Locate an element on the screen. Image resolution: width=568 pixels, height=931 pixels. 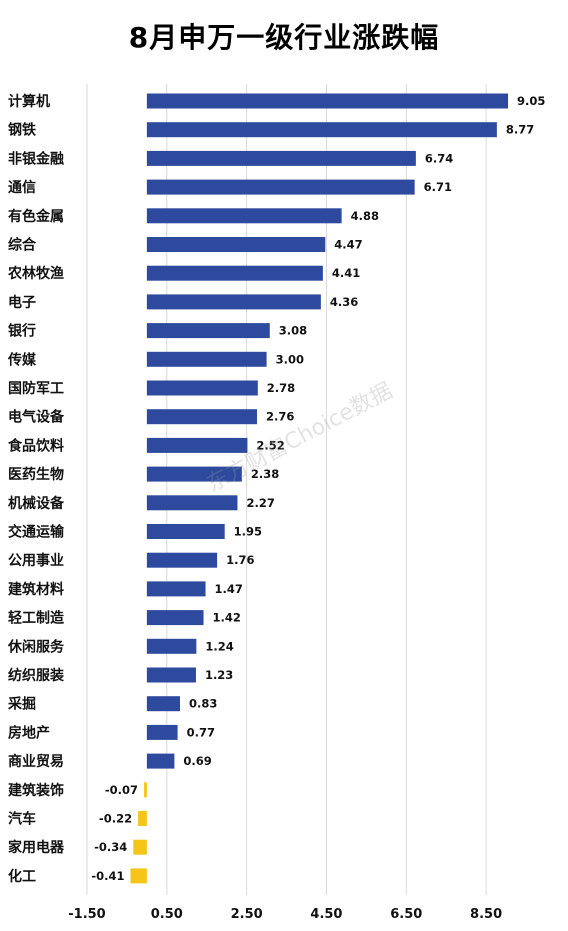
x-tick-label: 0.50 is located at coordinates (167, 914).